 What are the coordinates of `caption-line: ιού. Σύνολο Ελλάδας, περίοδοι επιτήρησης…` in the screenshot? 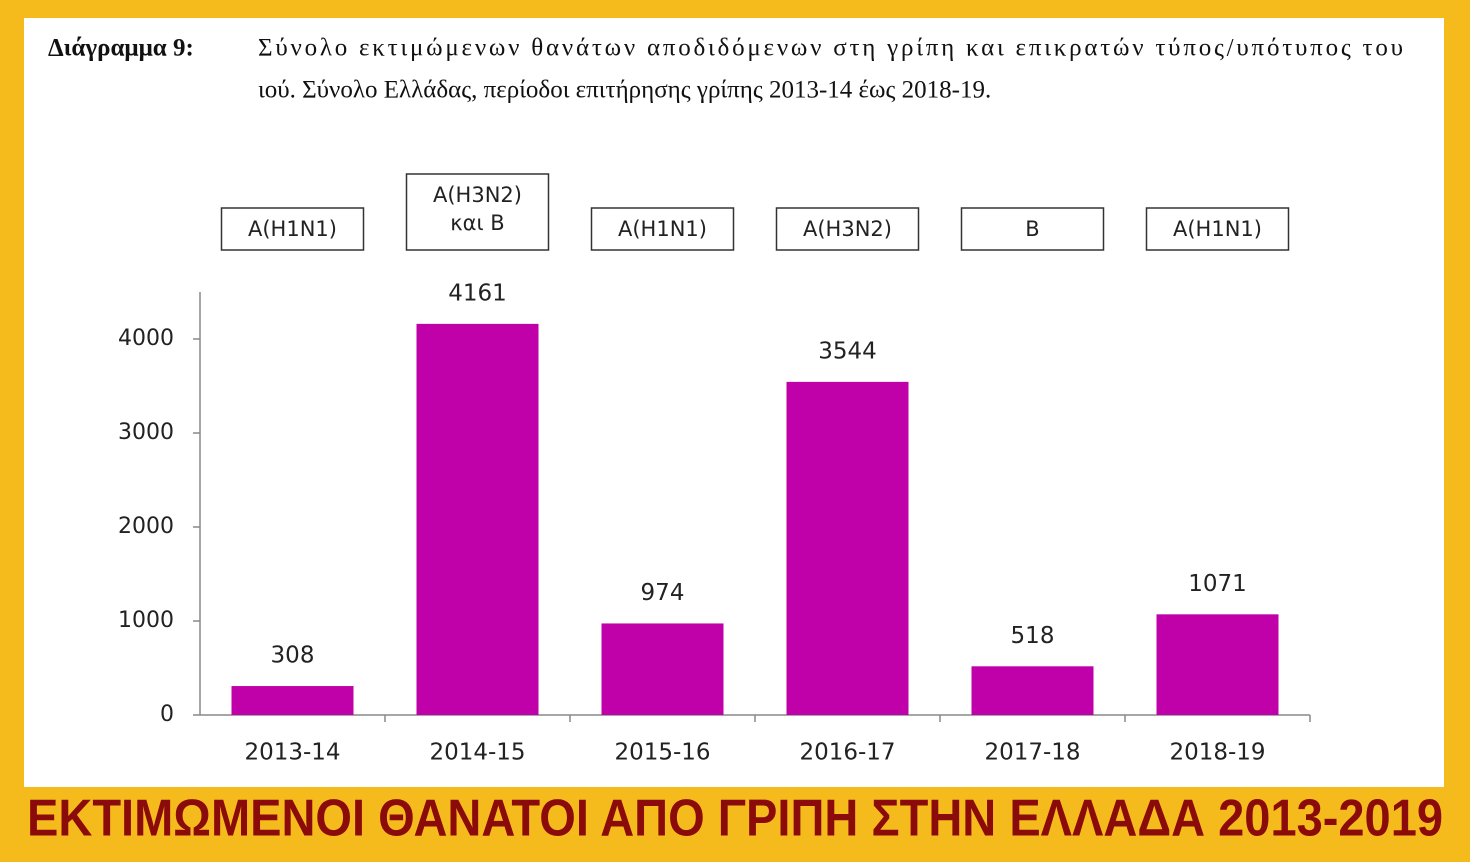 It's located at (624, 90).